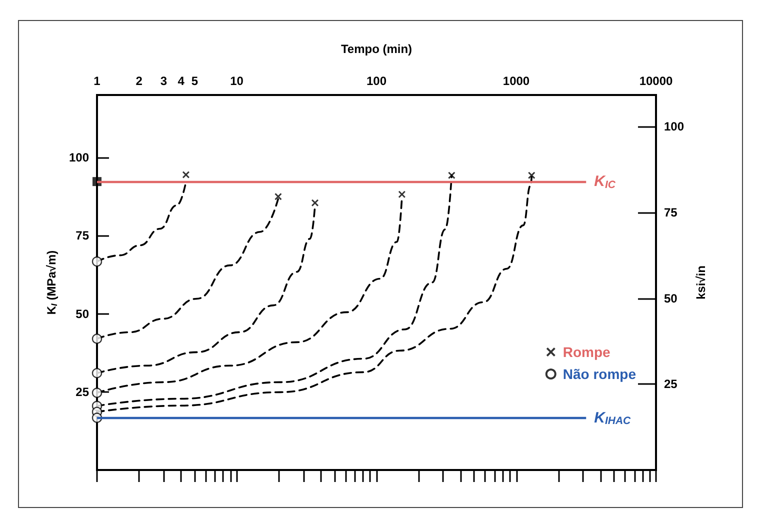 This screenshot has width=759, height=527. Describe the element at coordinates (586, 352) in the screenshot. I see `legend-label: Rompe` at that location.